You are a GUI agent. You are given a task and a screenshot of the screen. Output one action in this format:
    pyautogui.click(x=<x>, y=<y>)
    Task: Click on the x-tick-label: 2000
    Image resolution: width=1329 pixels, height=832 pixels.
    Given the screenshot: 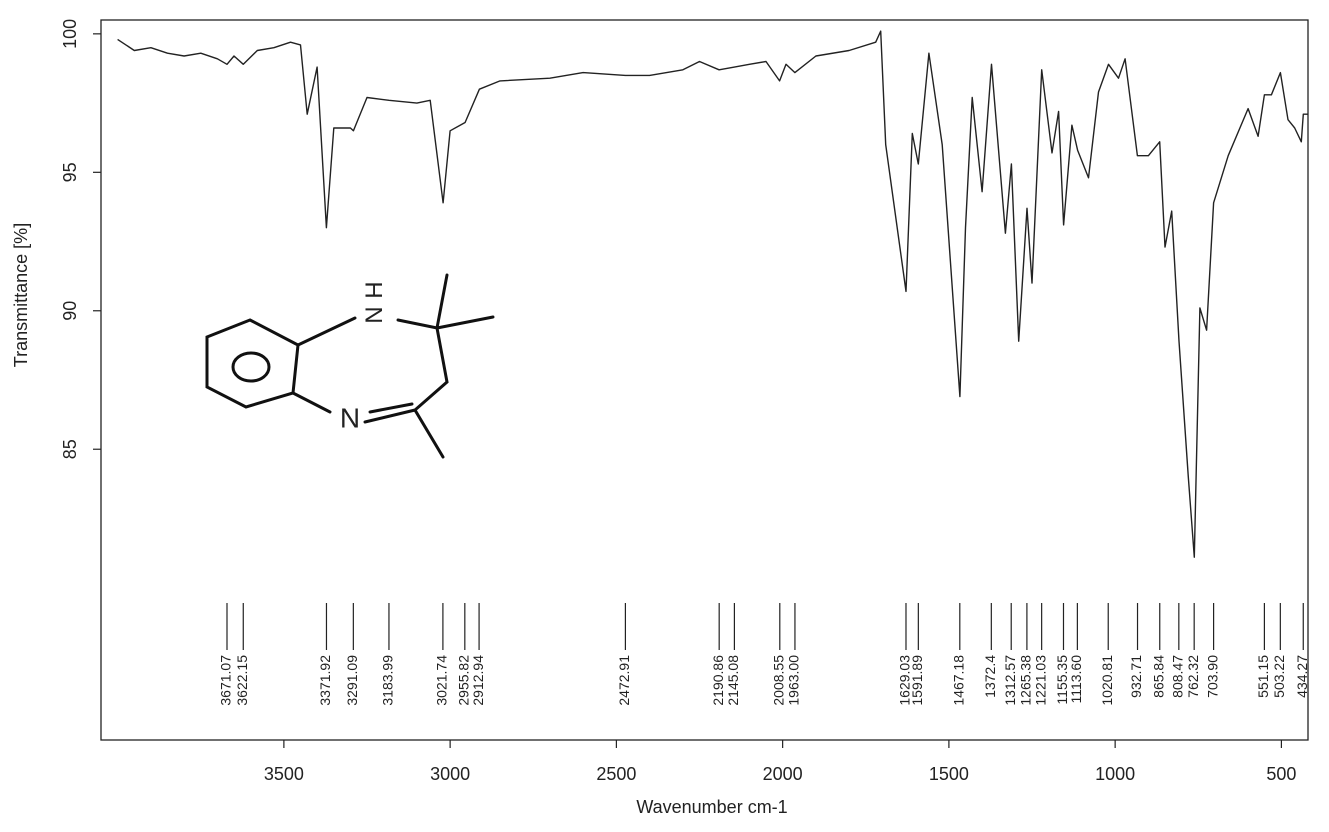 What is the action you would take?
    pyautogui.click(x=783, y=774)
    